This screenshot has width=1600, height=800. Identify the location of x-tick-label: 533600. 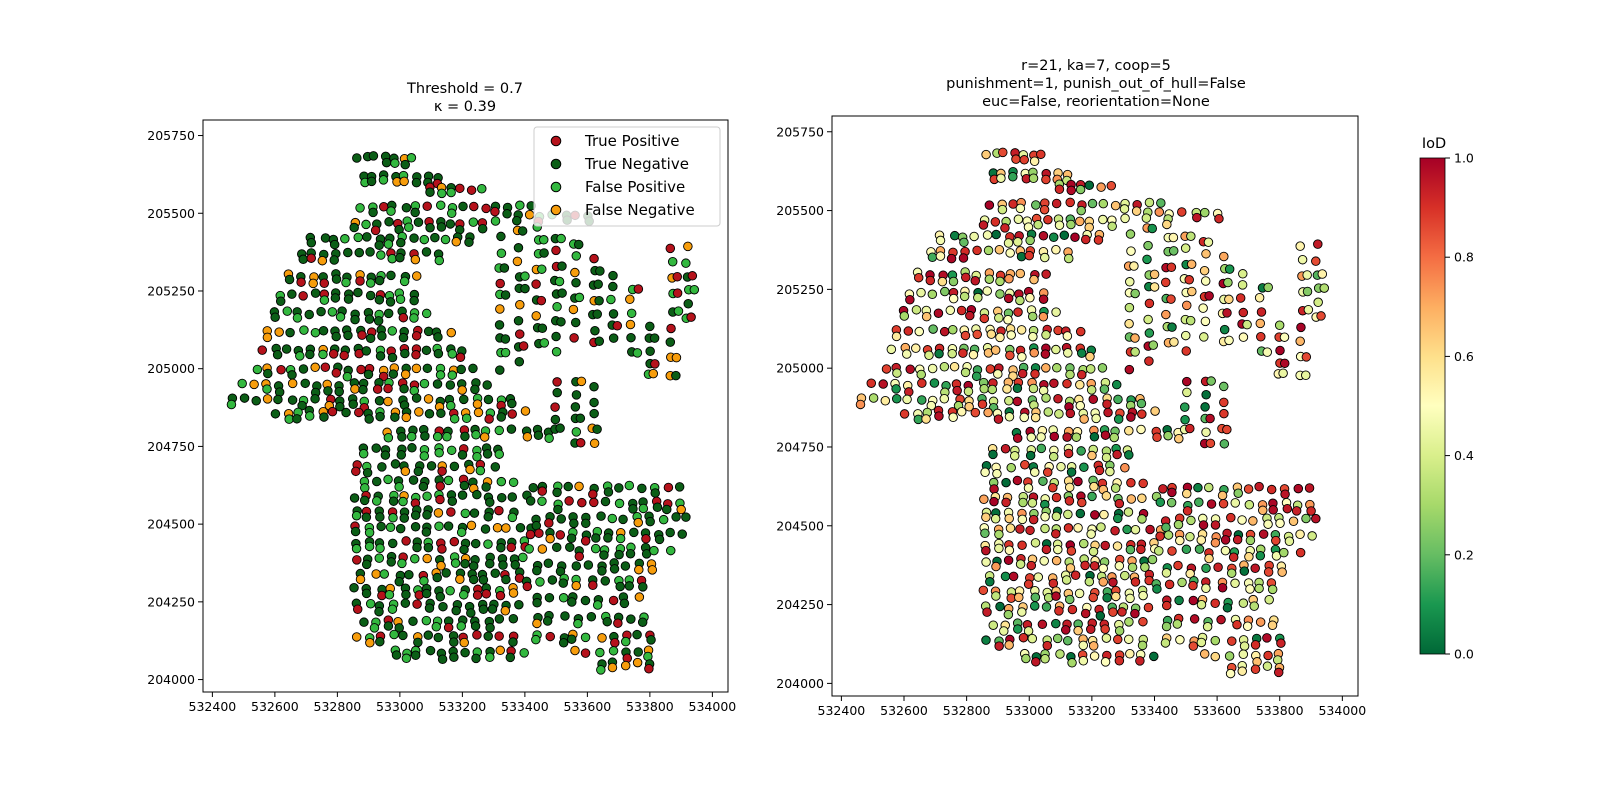
(588, 706).